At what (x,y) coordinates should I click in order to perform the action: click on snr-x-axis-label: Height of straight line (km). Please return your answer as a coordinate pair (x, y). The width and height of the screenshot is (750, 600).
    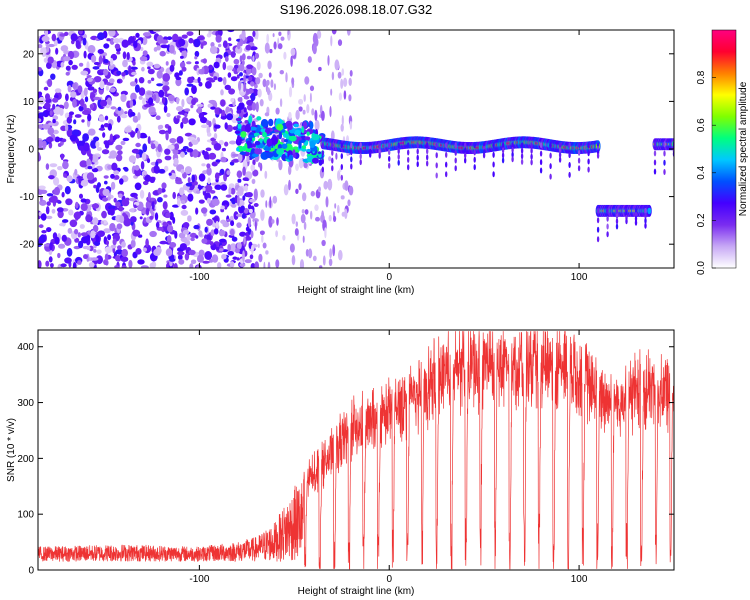
    Looking at the image, I should click on (356, 591).